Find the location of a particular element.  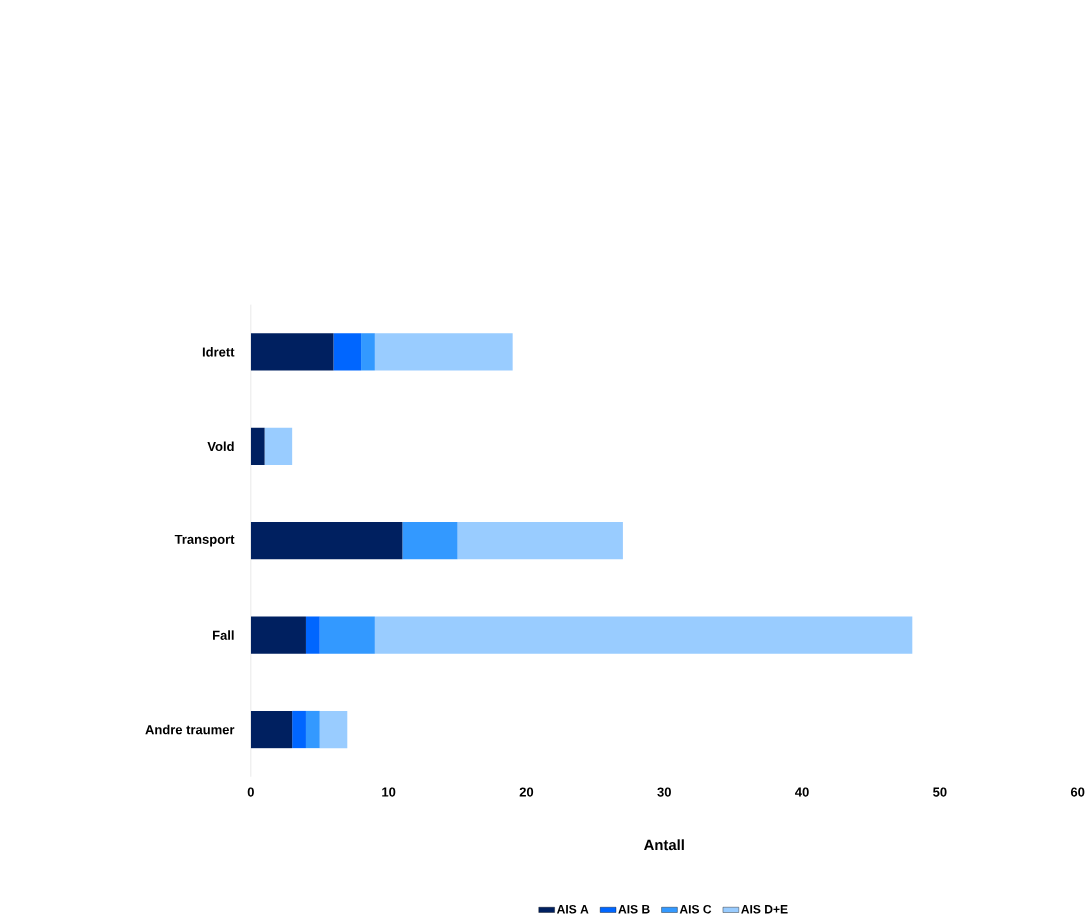

legend-label: AIS A is located at coordinates (572, 909).